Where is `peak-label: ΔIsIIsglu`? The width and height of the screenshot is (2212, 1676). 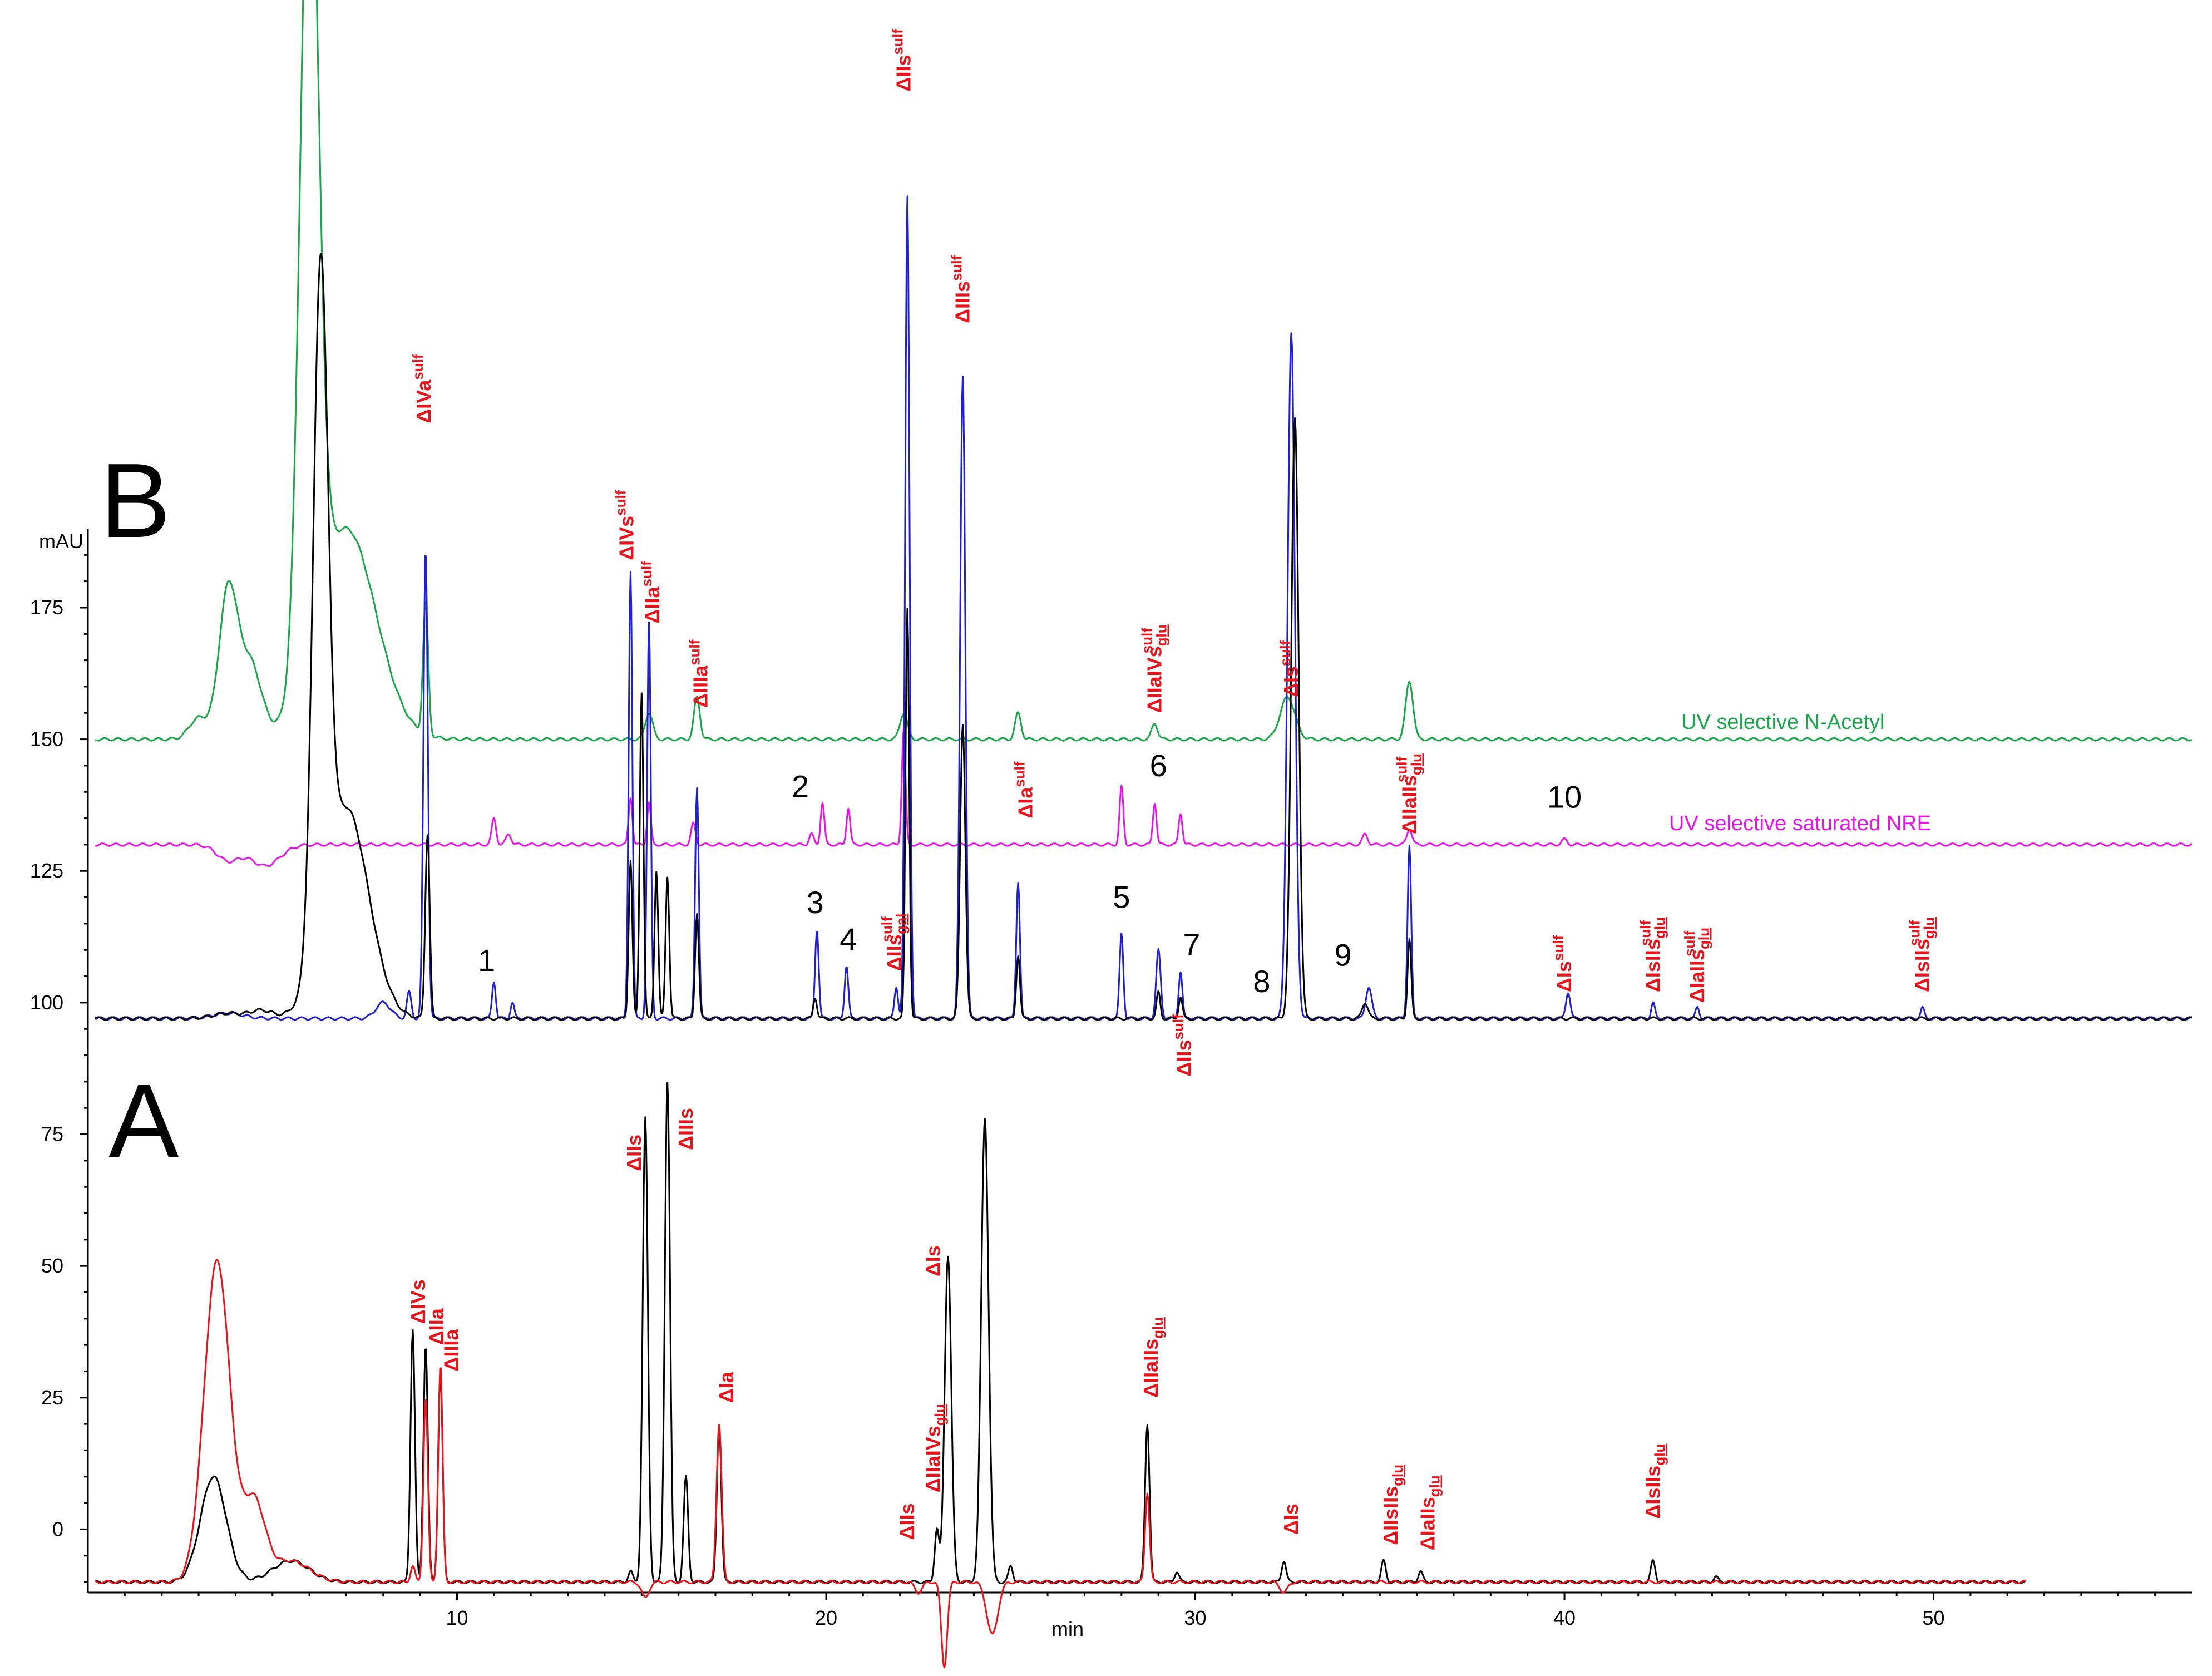
peak-label: ΔIsIIsglu is located at coordinates (1655, 1481).